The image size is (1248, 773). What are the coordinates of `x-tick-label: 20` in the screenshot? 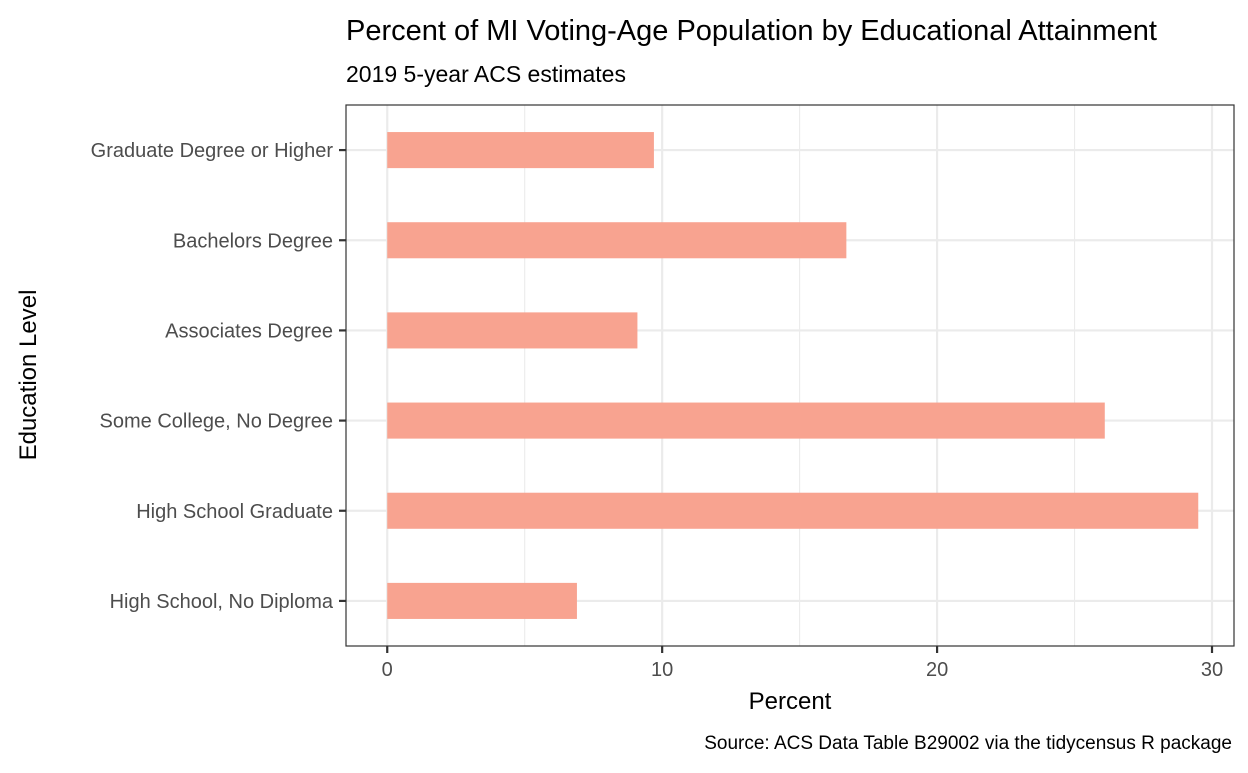 It's located at (937, 670).